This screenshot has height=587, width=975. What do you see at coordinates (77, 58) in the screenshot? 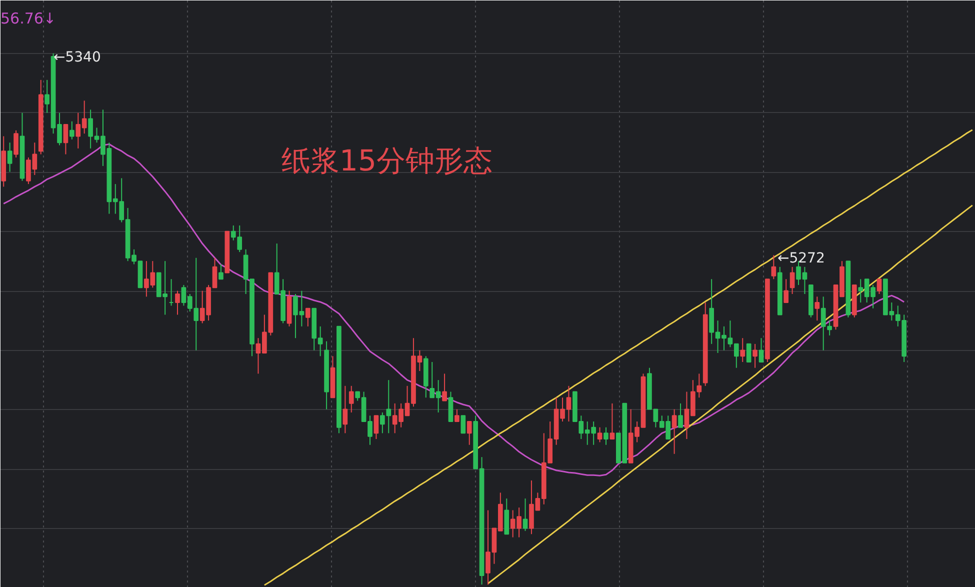
I see `annotation: ←5340` at bounding box center [77, 58].